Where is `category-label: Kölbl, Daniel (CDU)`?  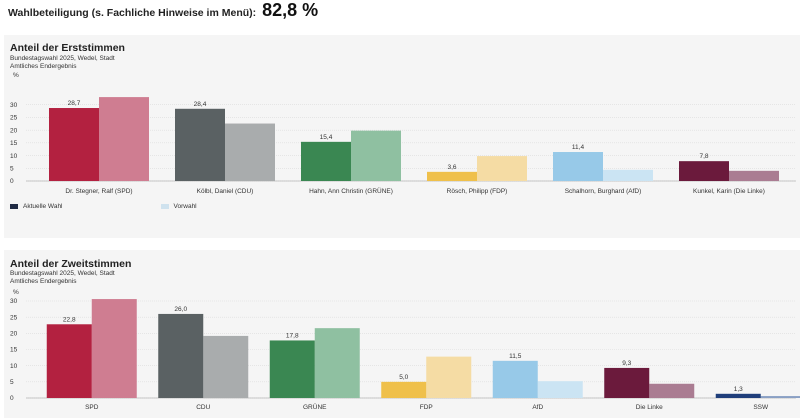
category-label: Kölbl, Daniel (CDU) is located at coordinates (225, 191).